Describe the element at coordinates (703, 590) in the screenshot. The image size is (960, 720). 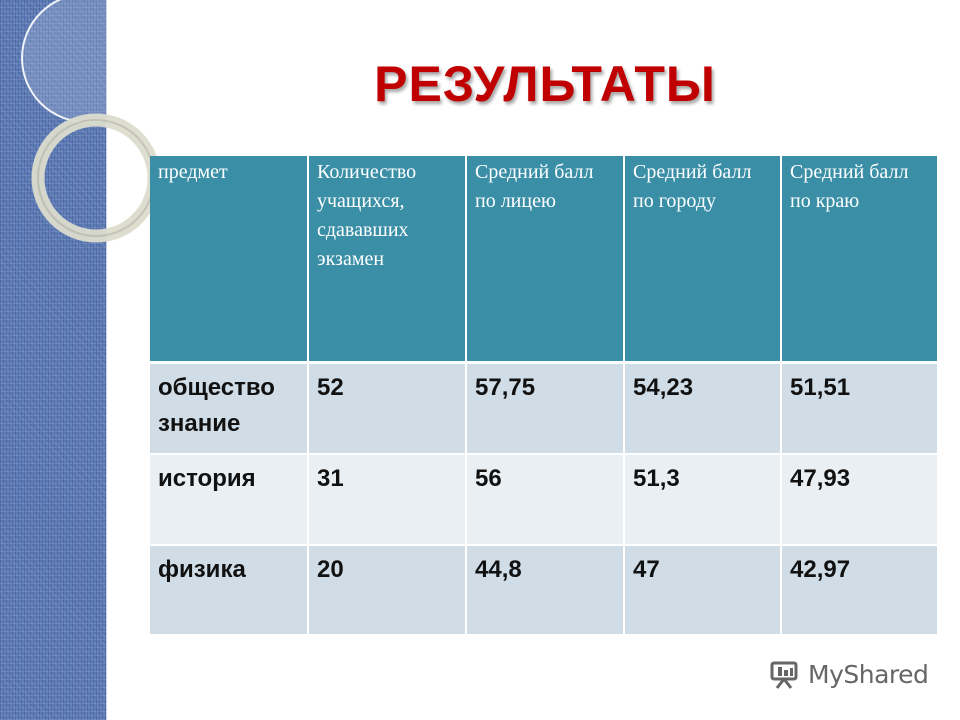
I see `cell-city-average: 47` at that location.